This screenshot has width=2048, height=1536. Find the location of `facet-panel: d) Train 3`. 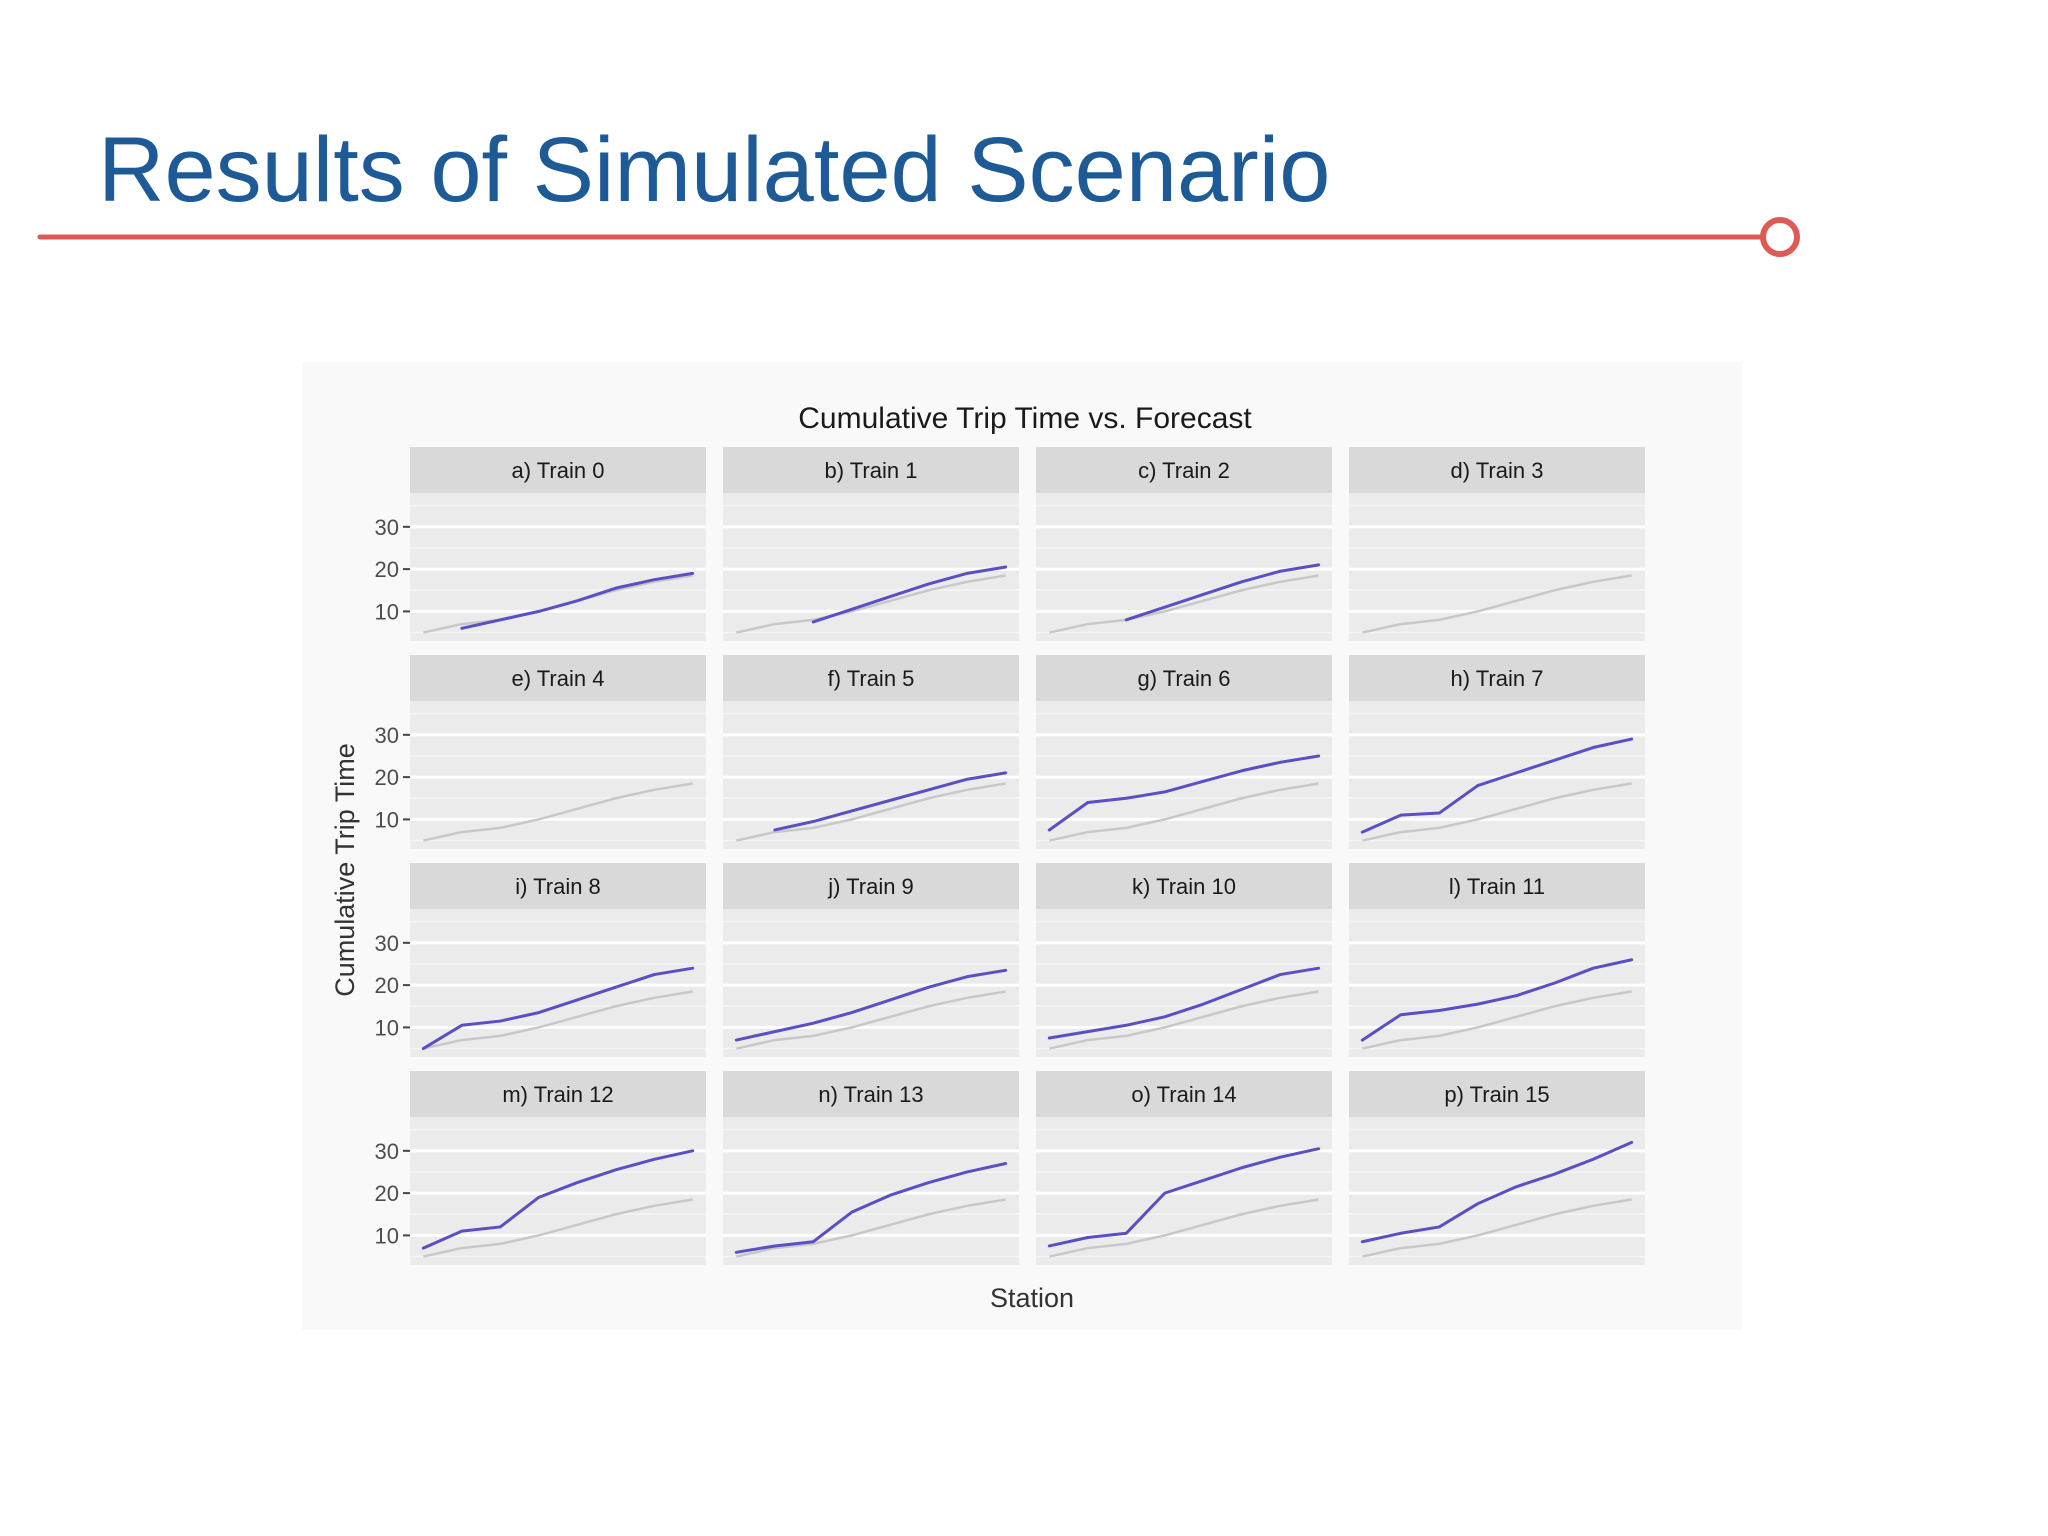

facet-panel: d) Train 3 is located at coordinates (1497, 544).